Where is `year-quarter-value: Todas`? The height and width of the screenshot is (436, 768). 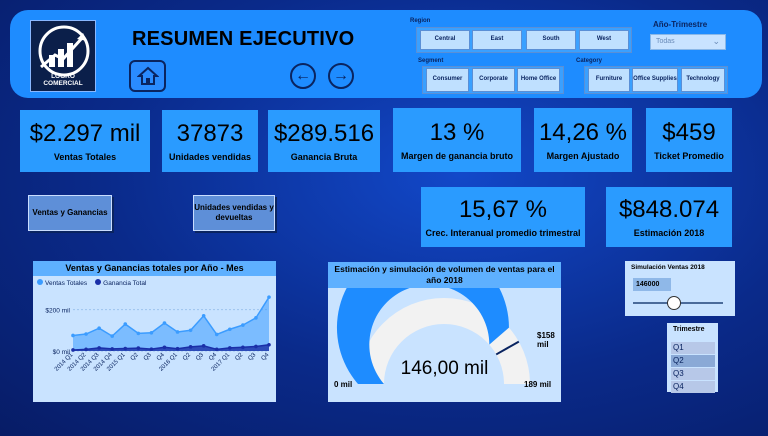
year-quarter-value: Todas is located at coordinates (665, 41).